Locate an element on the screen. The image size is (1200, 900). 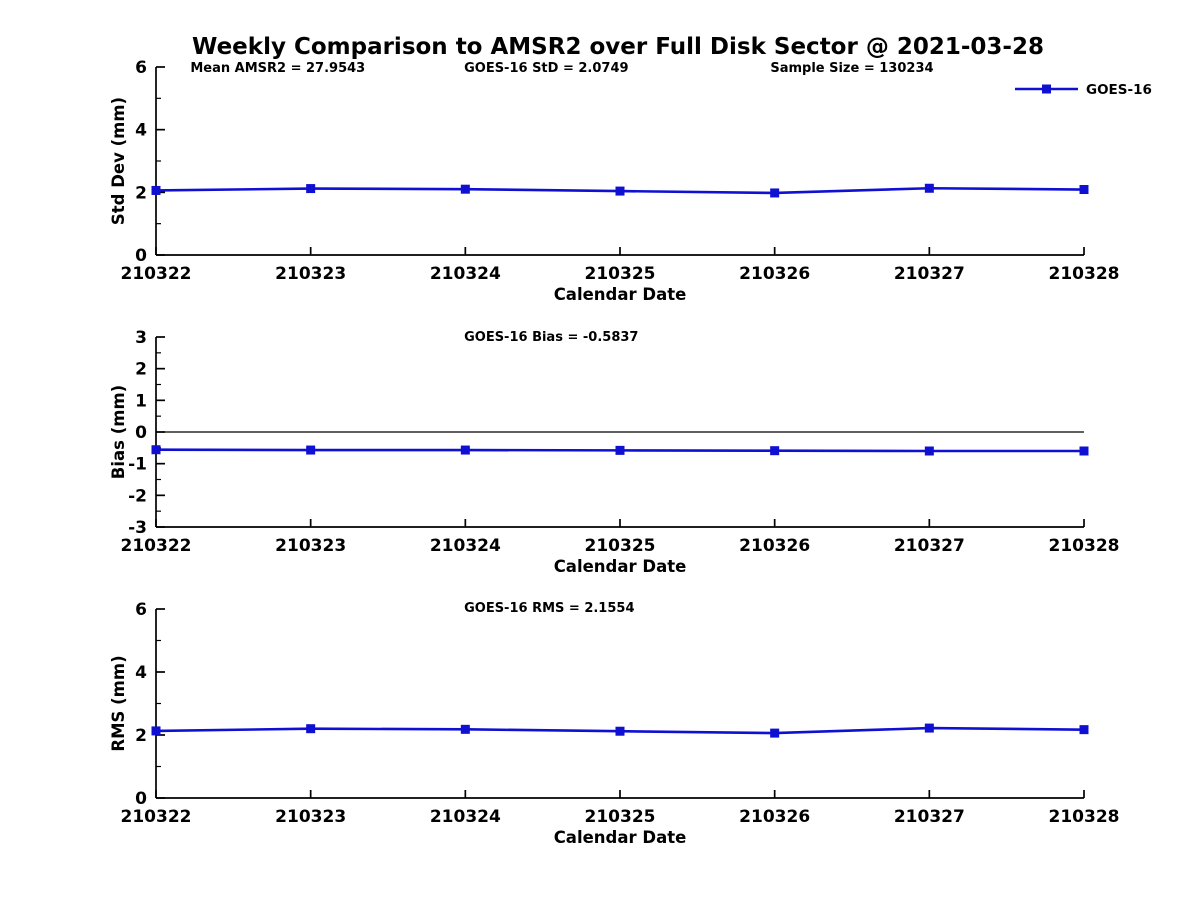
y-tick-label: -3 is located at coordinates (137, 528).